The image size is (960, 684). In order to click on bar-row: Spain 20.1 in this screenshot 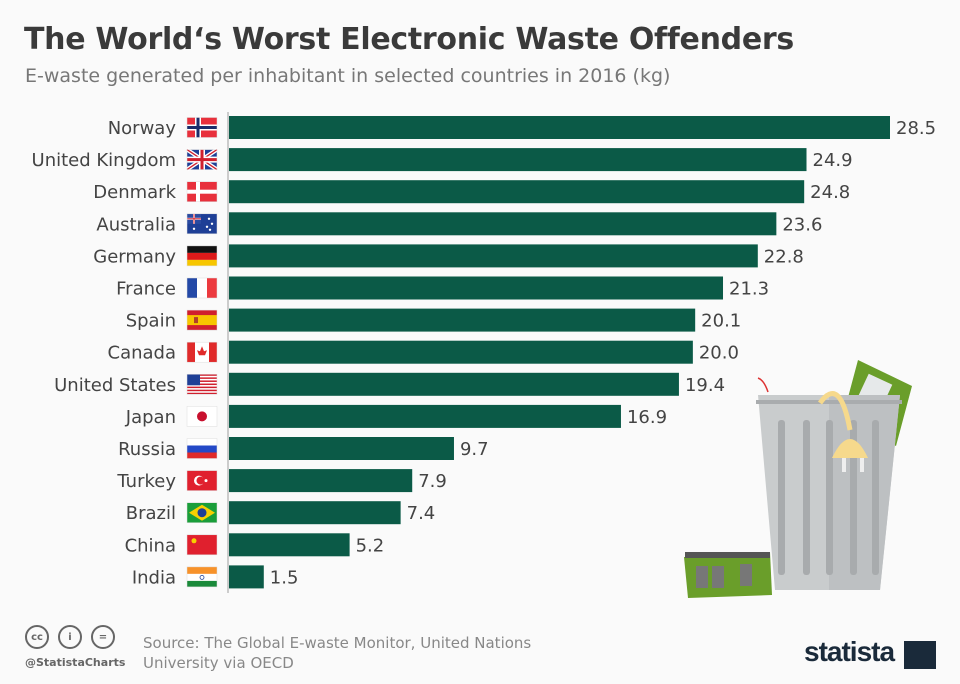, I will do `click(433, 320)`.